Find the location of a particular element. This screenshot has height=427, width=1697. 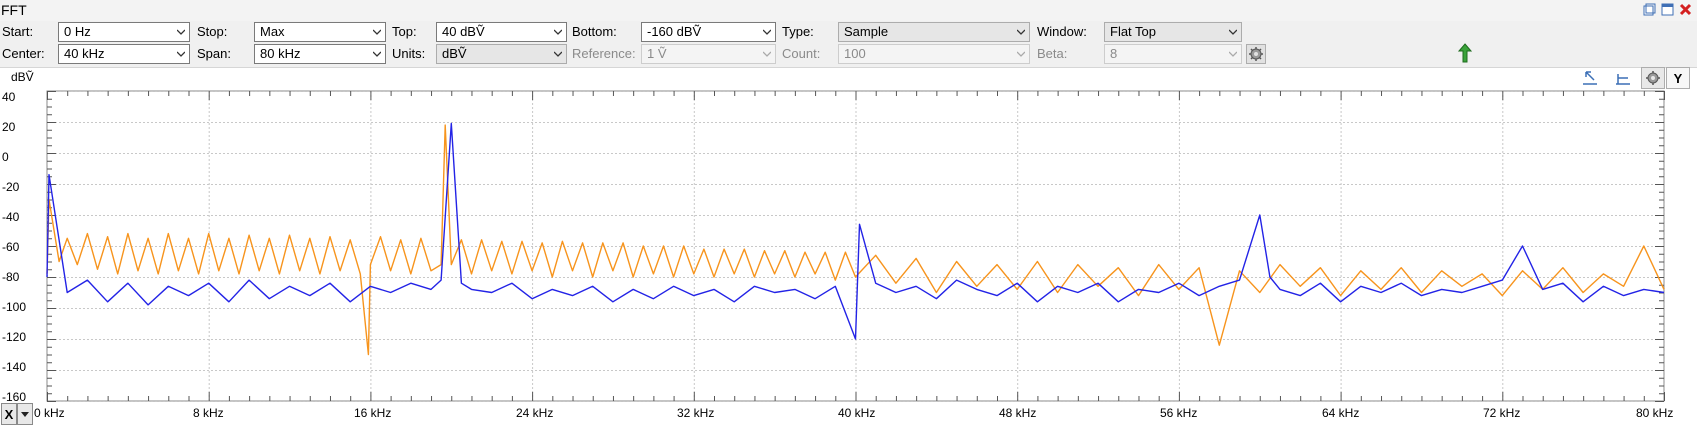

beta-value: 8 is located at coordinates (1114, 53).